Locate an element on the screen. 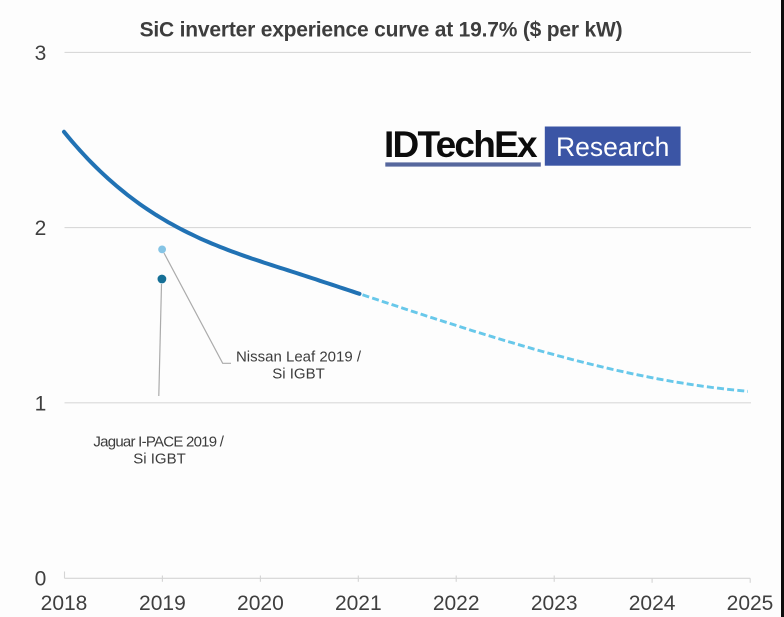 The height and width of the screenshot is (617, 784). svg-text: 2018 is located at coordinates (64, 603).